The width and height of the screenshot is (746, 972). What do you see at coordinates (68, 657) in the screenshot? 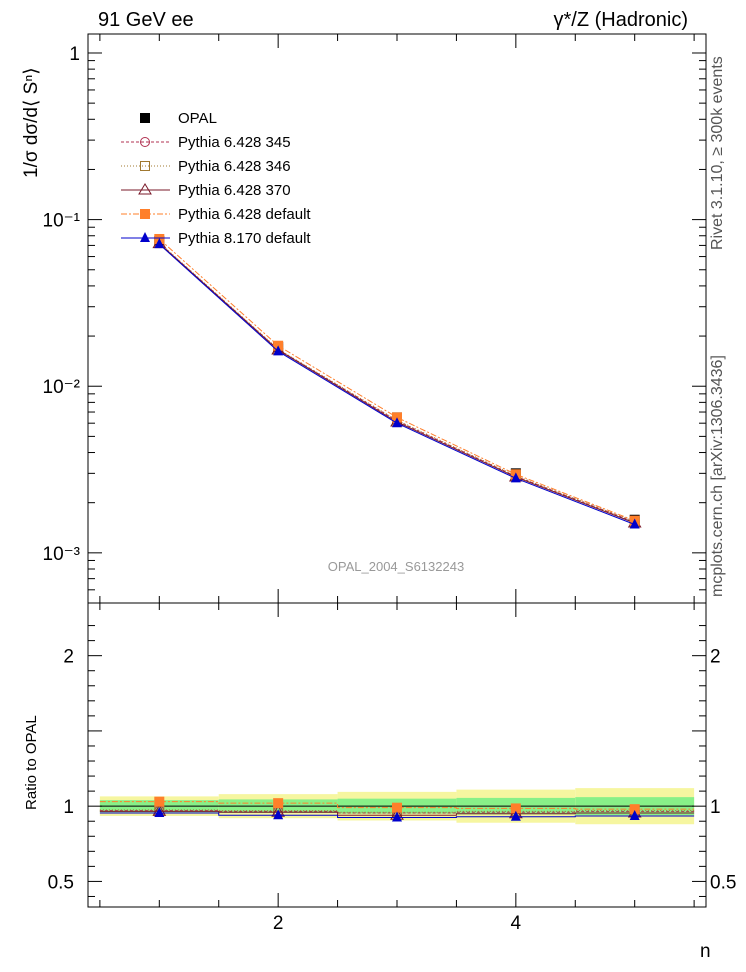
I see `ratio-y-tick-label: 2` at bounding box center [68, 657].